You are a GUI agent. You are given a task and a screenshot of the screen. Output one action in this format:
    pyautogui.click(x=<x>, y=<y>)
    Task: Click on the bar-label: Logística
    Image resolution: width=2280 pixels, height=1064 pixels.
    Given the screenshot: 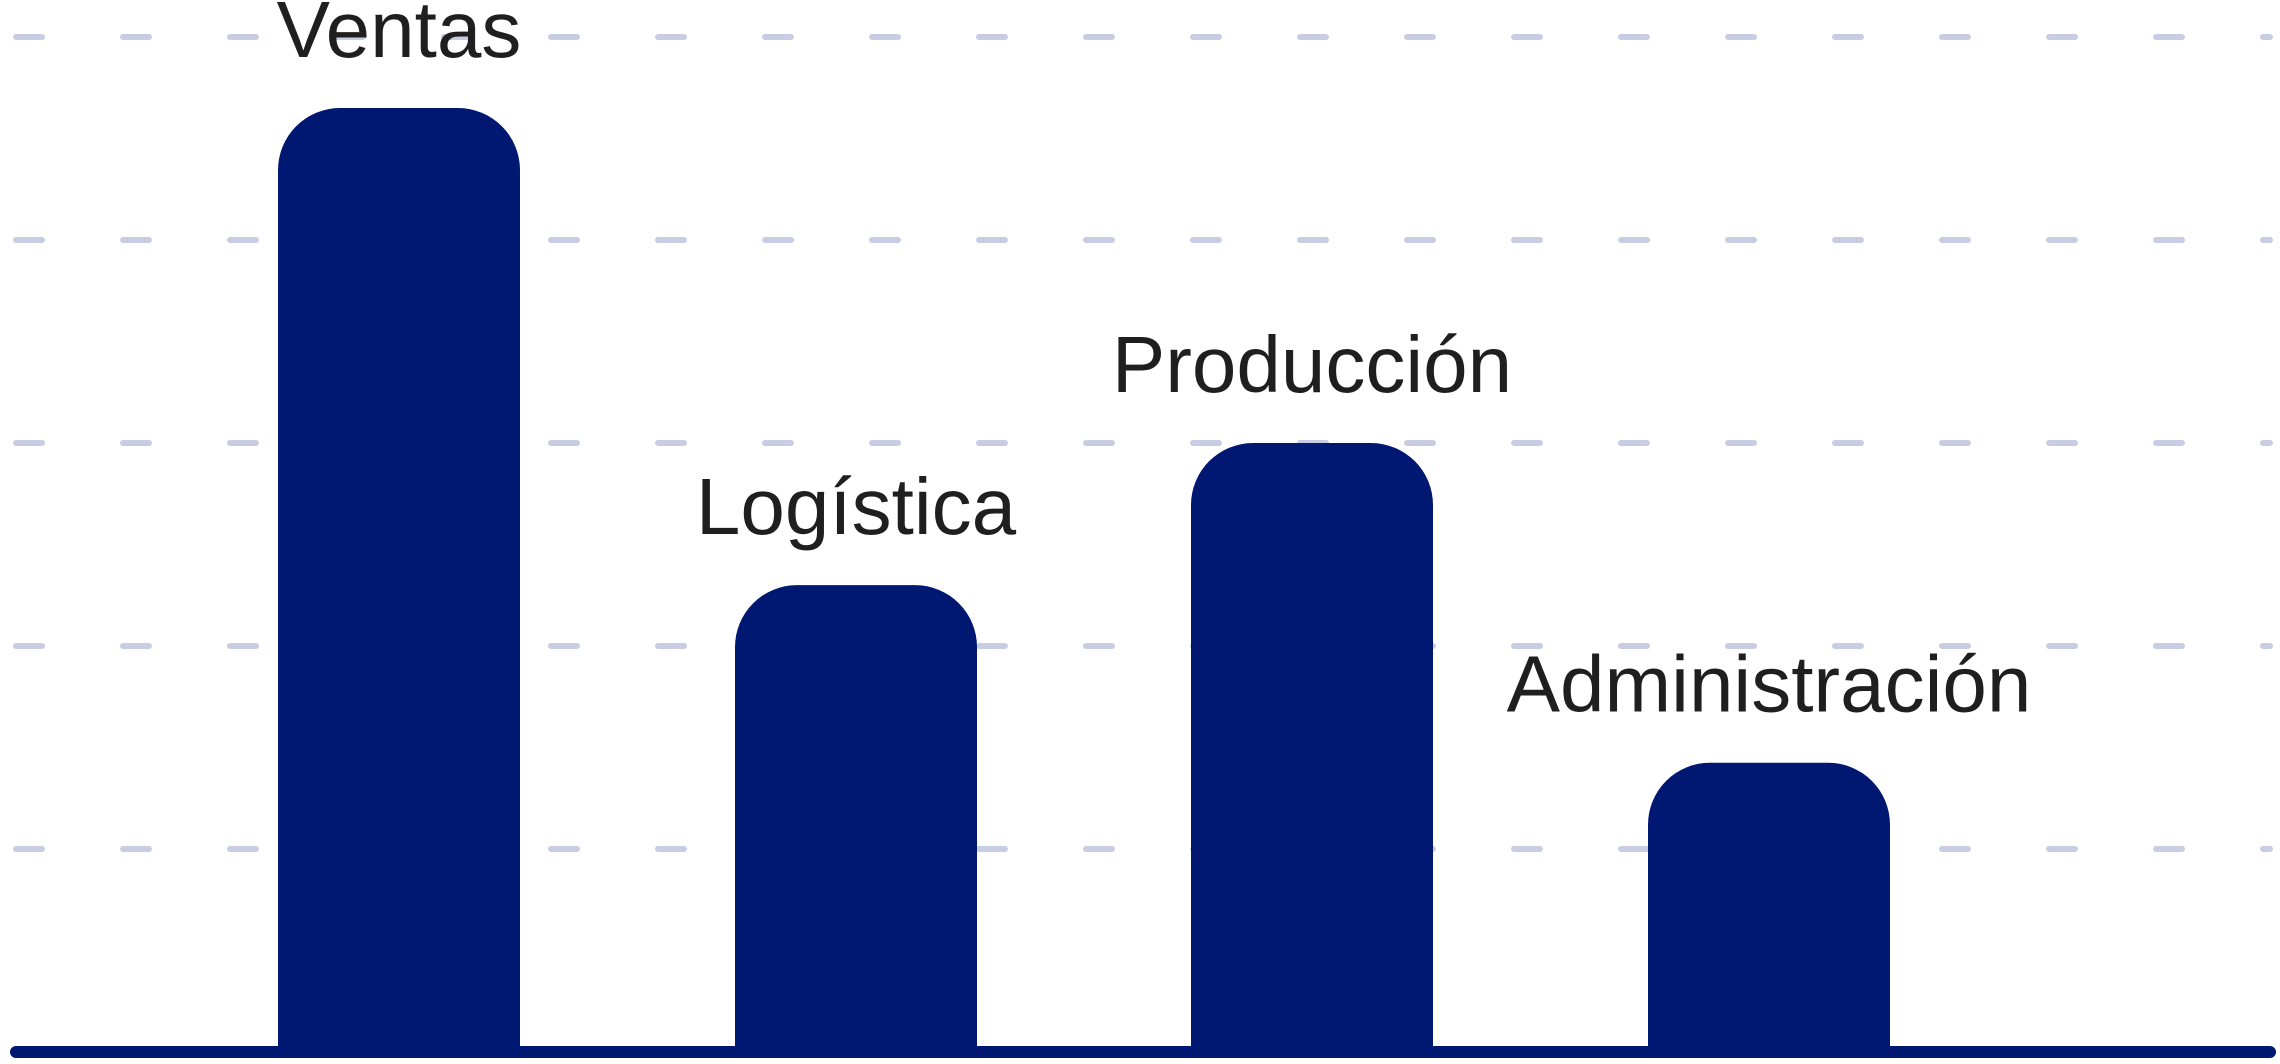 What is the action you would take?
    pyautogui.click(x=856, y=506)
    